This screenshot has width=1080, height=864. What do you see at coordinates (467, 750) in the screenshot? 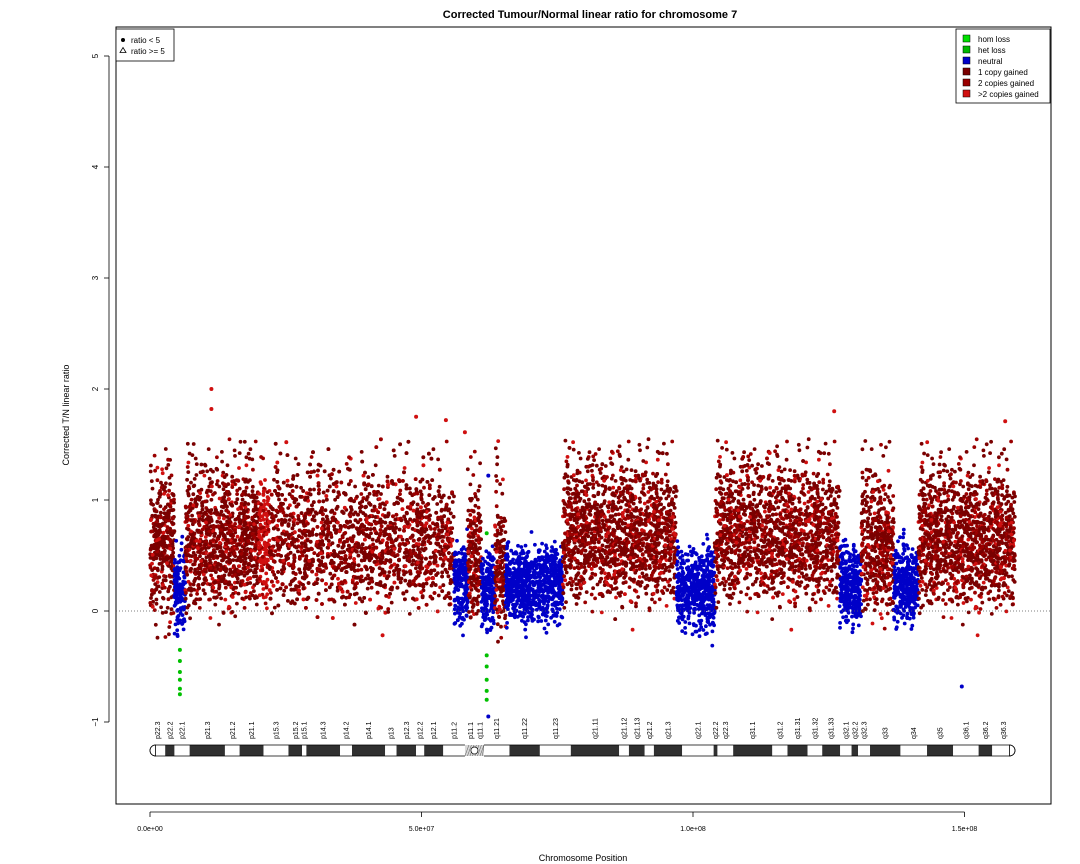
I see `centromere-hatch` at bounding box center [467, 750].